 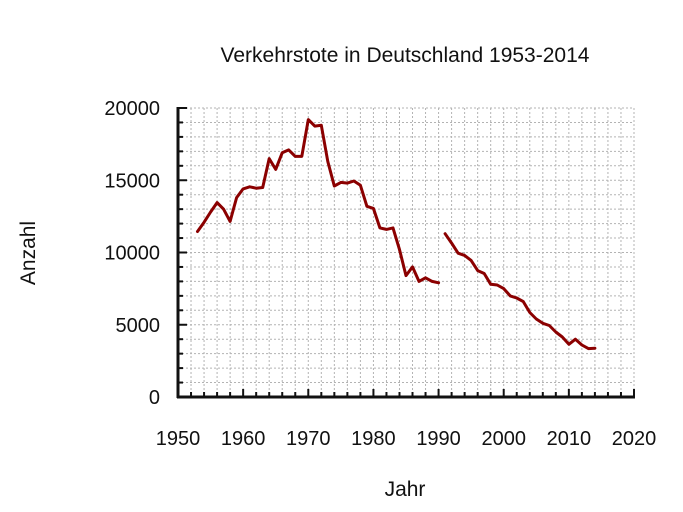 I want to click on y-tick-label: 5000, so click(x=138, y=326).